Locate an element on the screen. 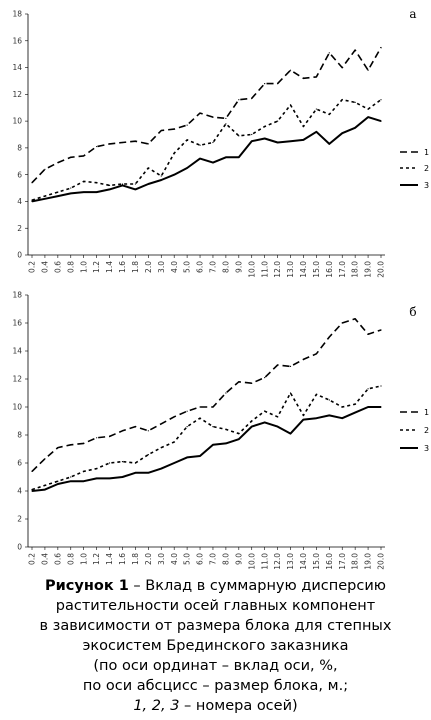 Image resolution: width=431 pixels, height=720 pixels. x-tick-label: 19.0 is located at coordinates (368, 269).